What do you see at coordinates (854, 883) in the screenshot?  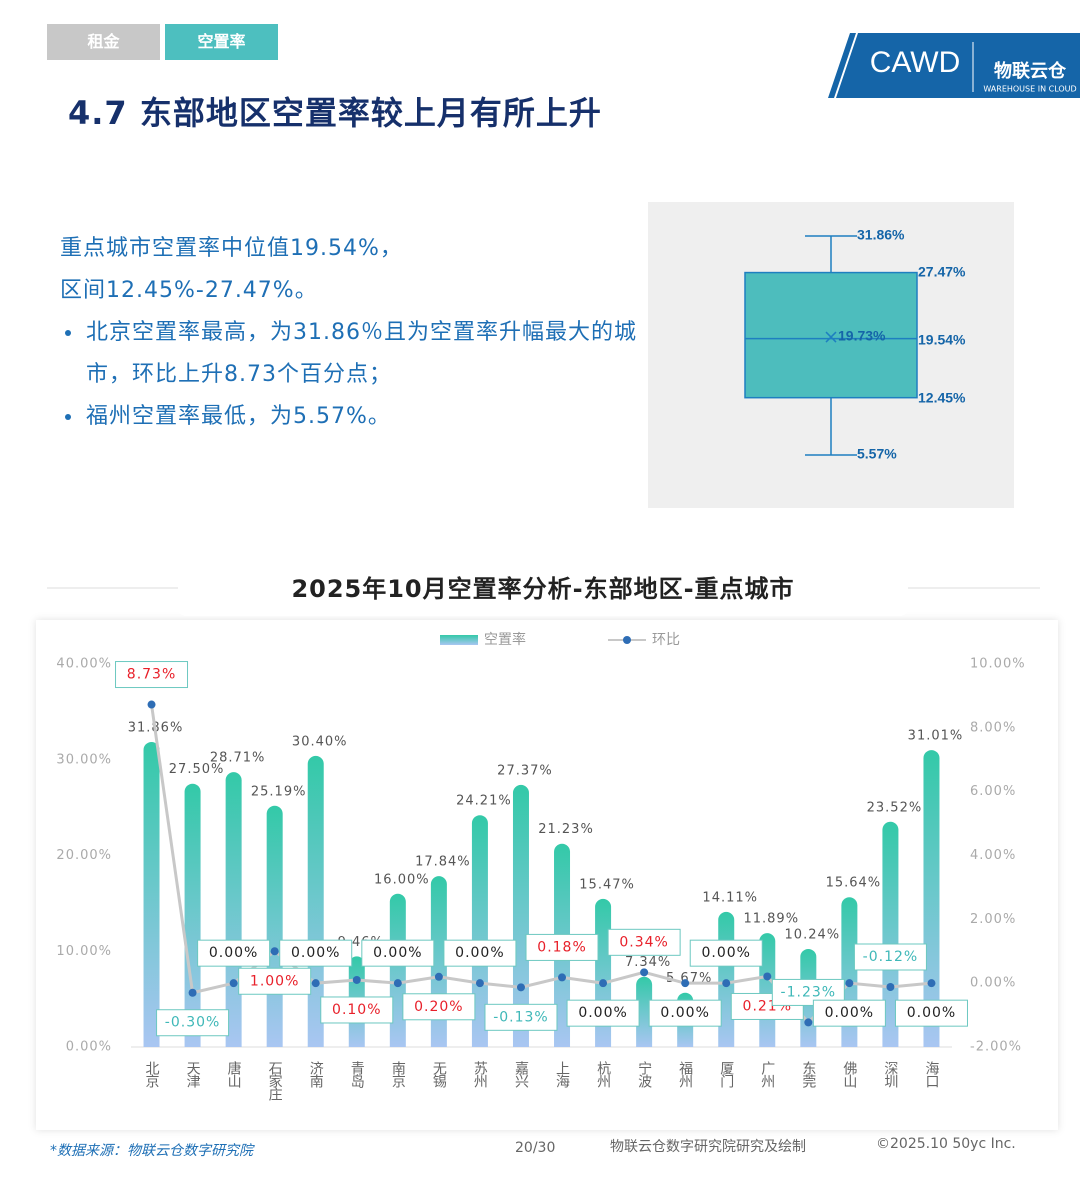 I see `bar-value-label: 15.64%` at bounding box center [854, 883].